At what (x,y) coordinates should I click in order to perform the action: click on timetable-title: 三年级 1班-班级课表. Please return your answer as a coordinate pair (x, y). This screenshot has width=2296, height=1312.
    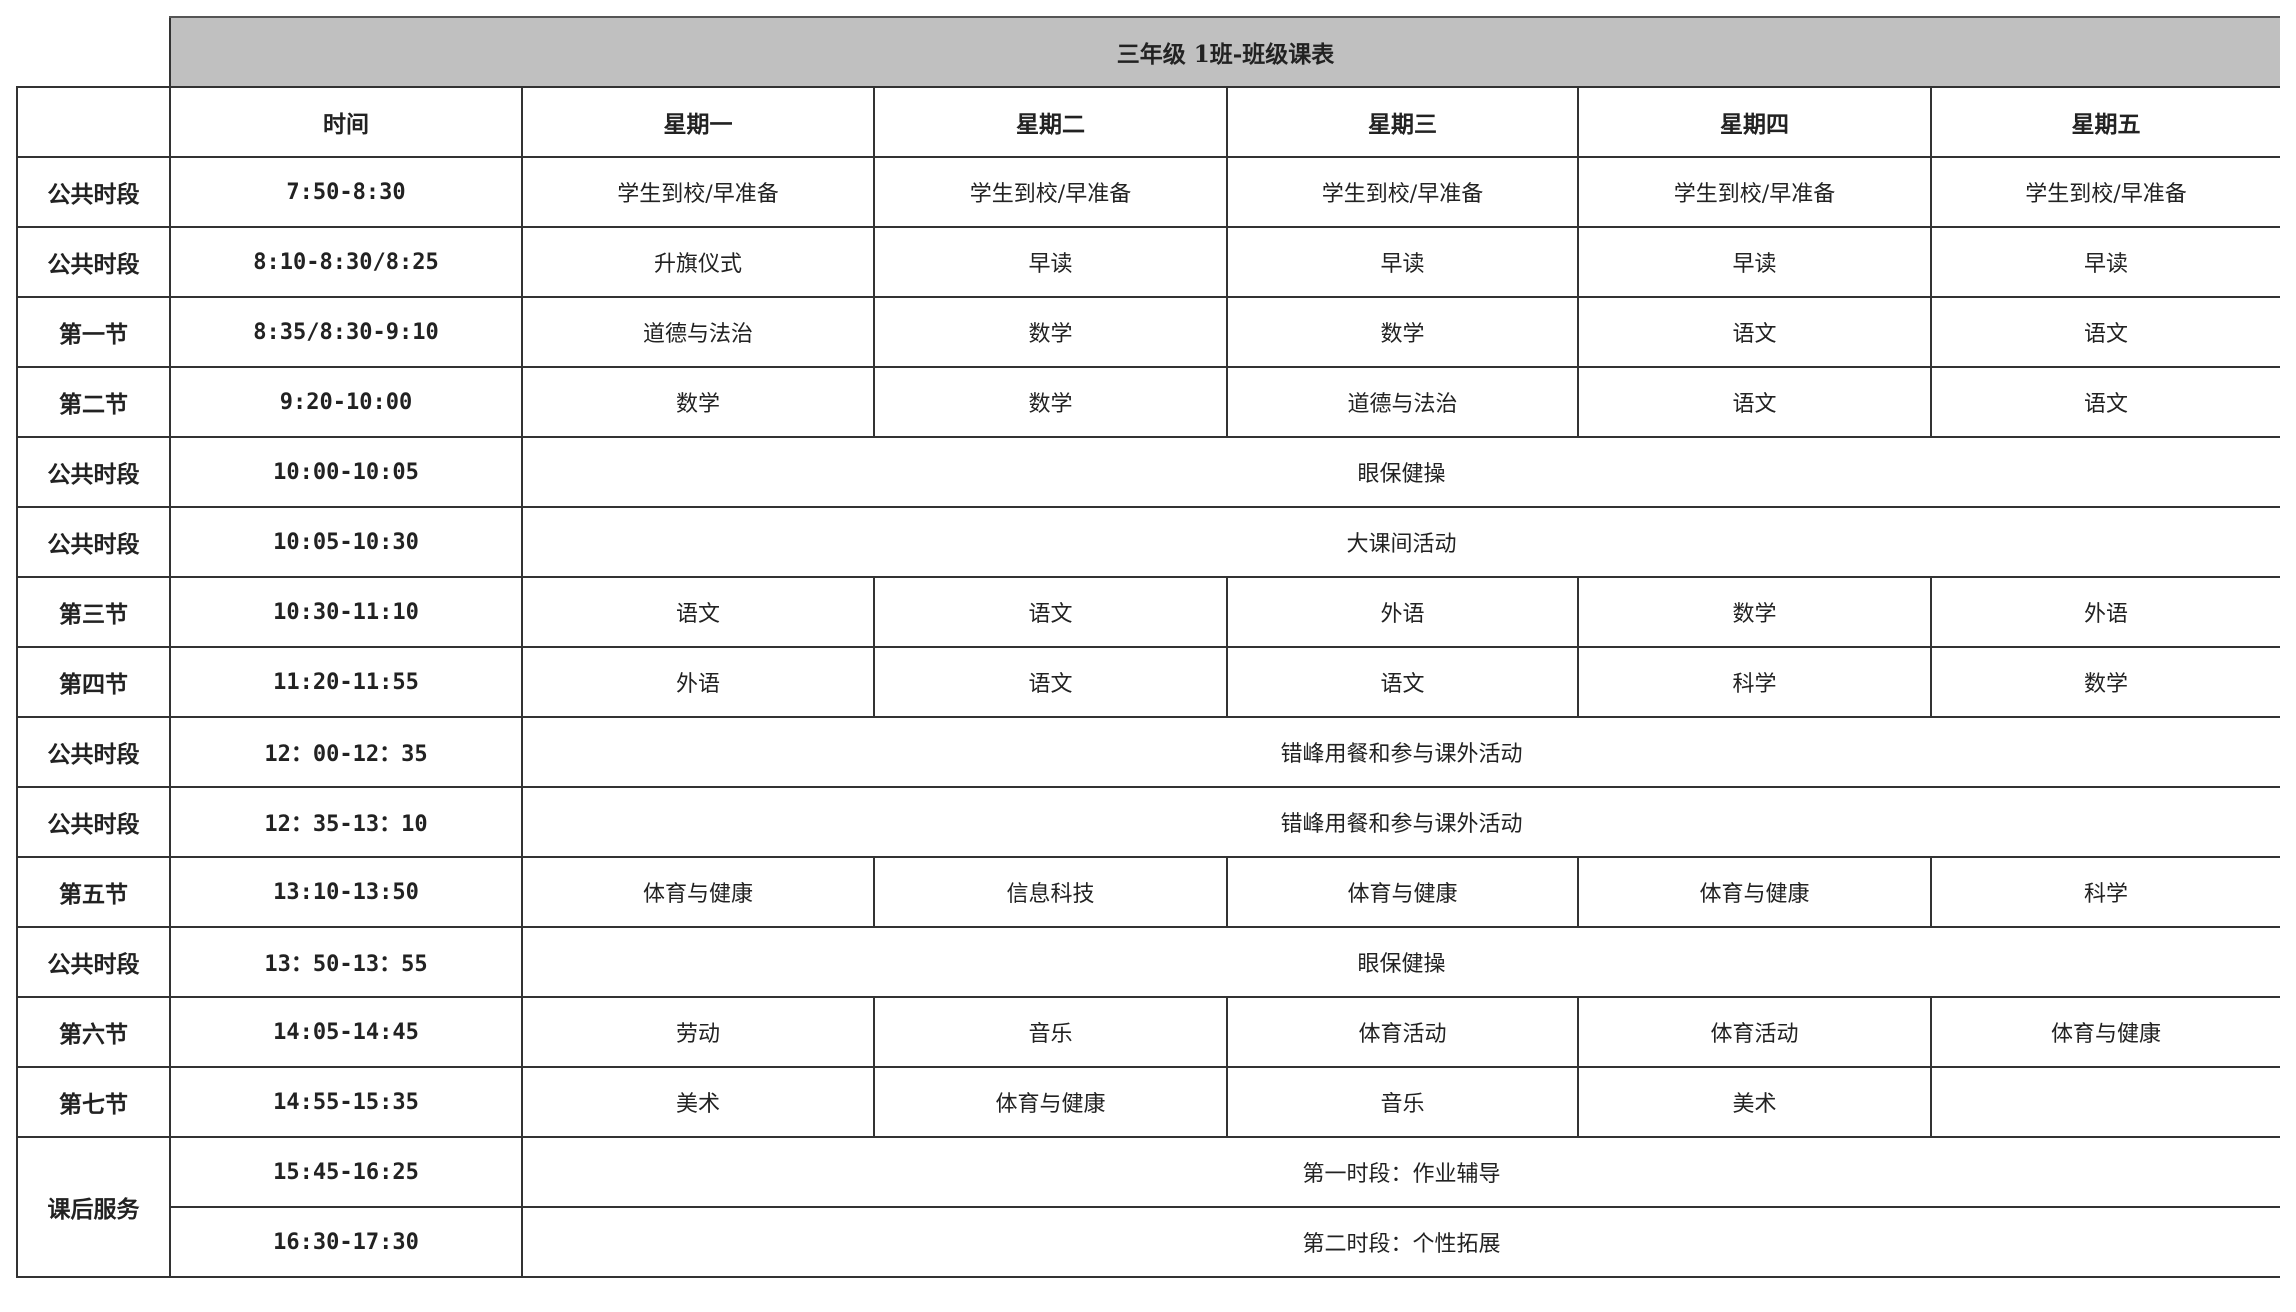
    Looking at the image, I should click on (1224, 52).